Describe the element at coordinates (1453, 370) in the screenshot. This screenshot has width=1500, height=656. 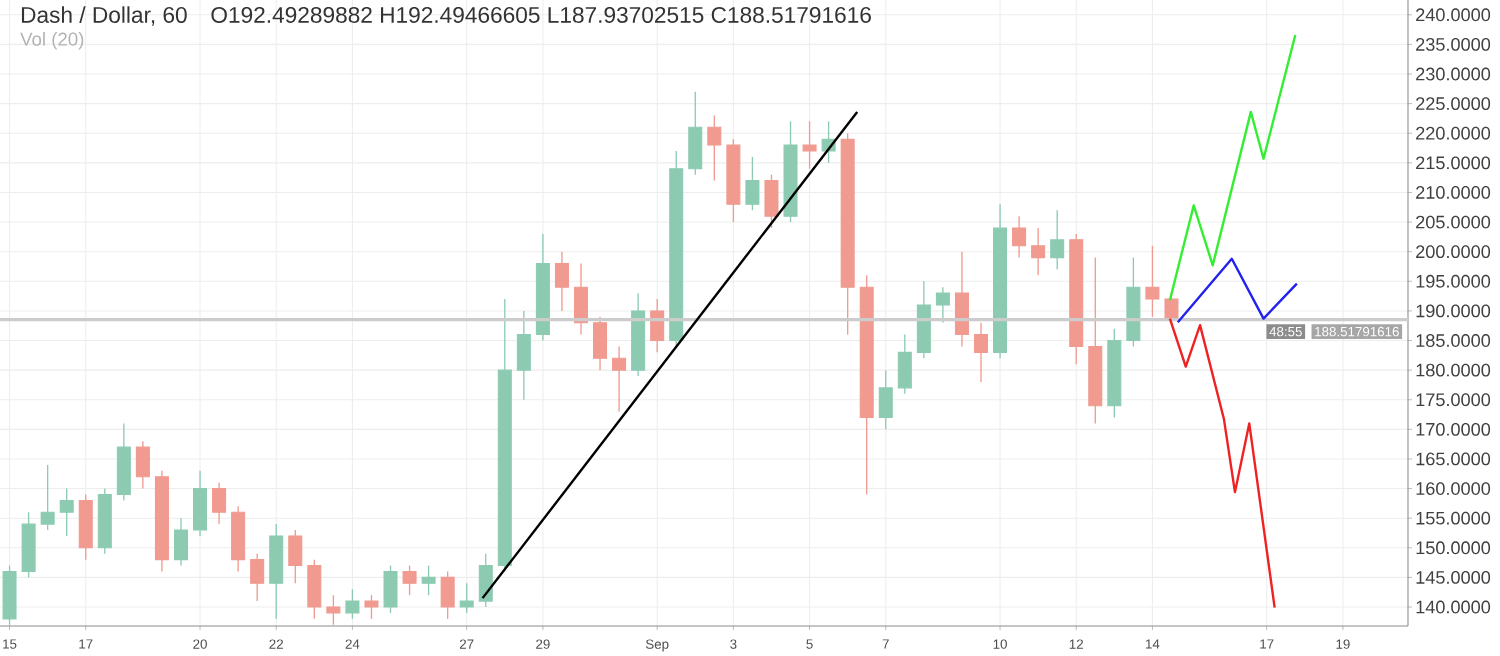
I see `y-tick-label: 180.0000` at that location.